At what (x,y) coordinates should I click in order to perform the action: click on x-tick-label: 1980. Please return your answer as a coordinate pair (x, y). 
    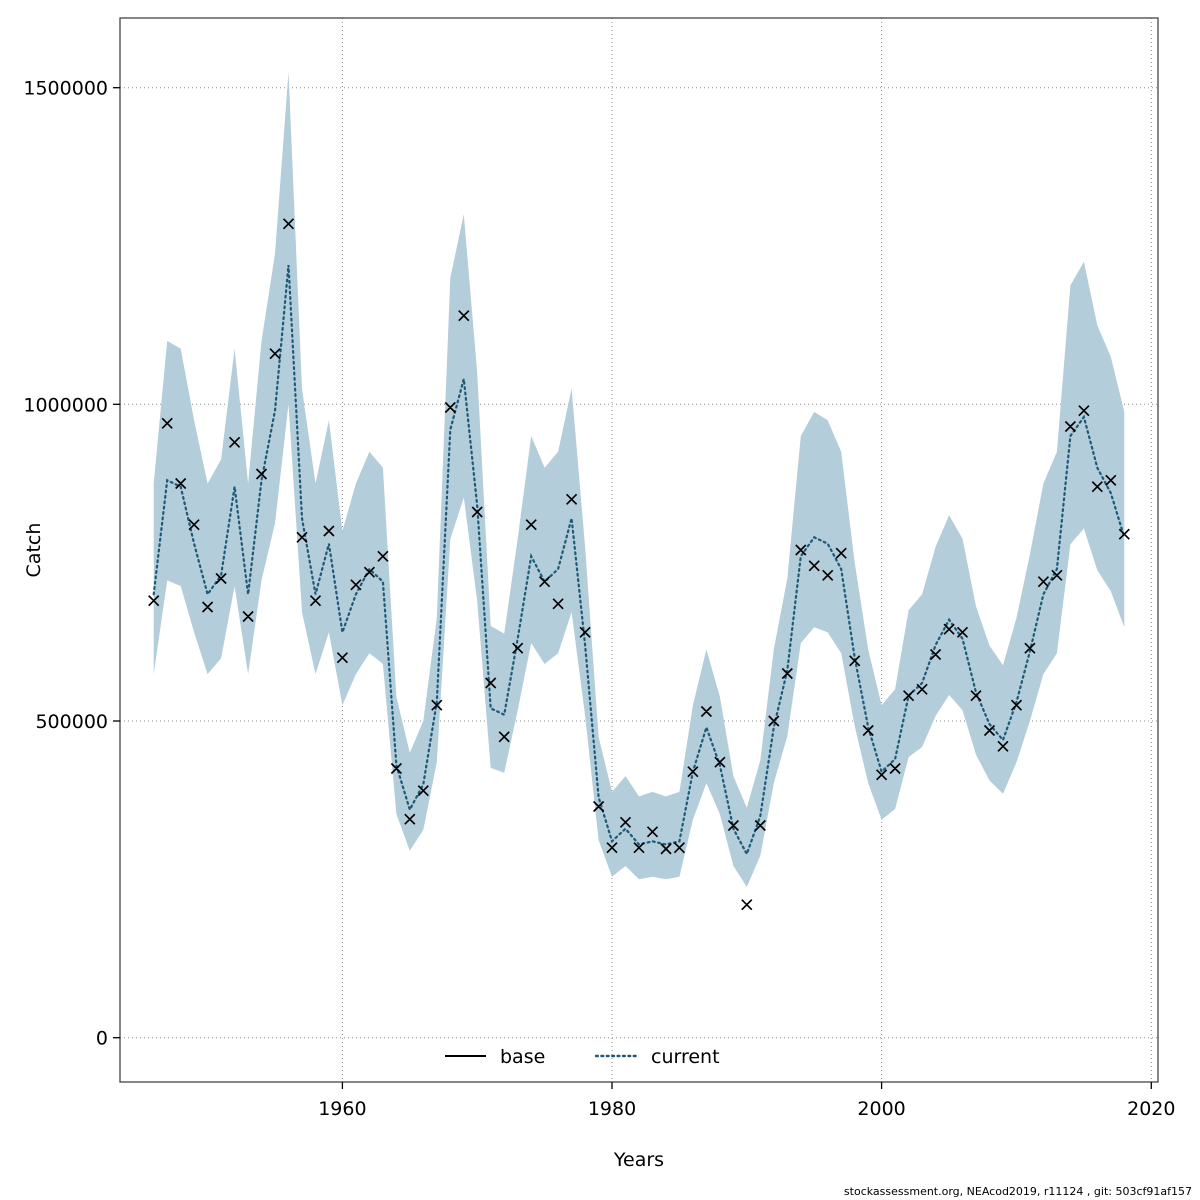
    Looking at the image, I should click on (612, 1109).